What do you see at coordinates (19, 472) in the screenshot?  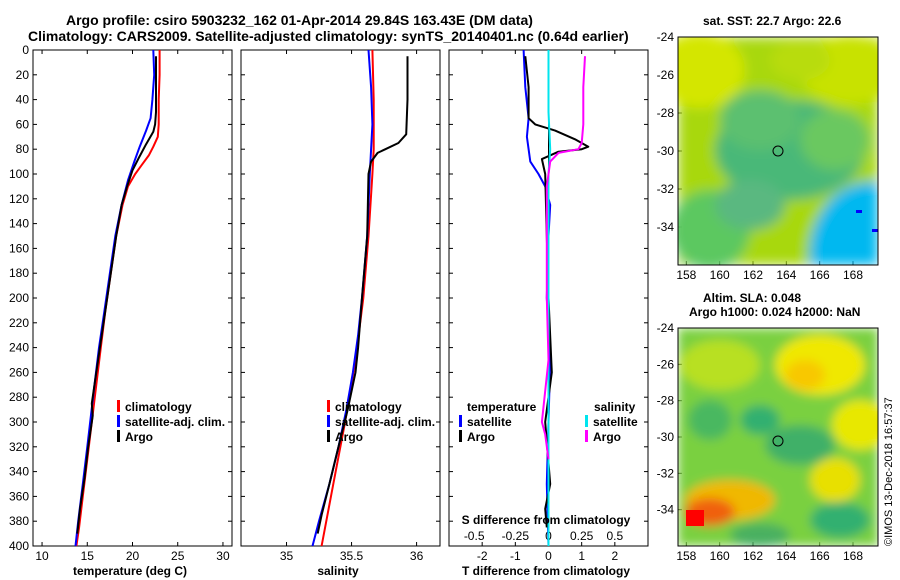 I see `depth-tick-label: 340` at bounding box center [19, 472].